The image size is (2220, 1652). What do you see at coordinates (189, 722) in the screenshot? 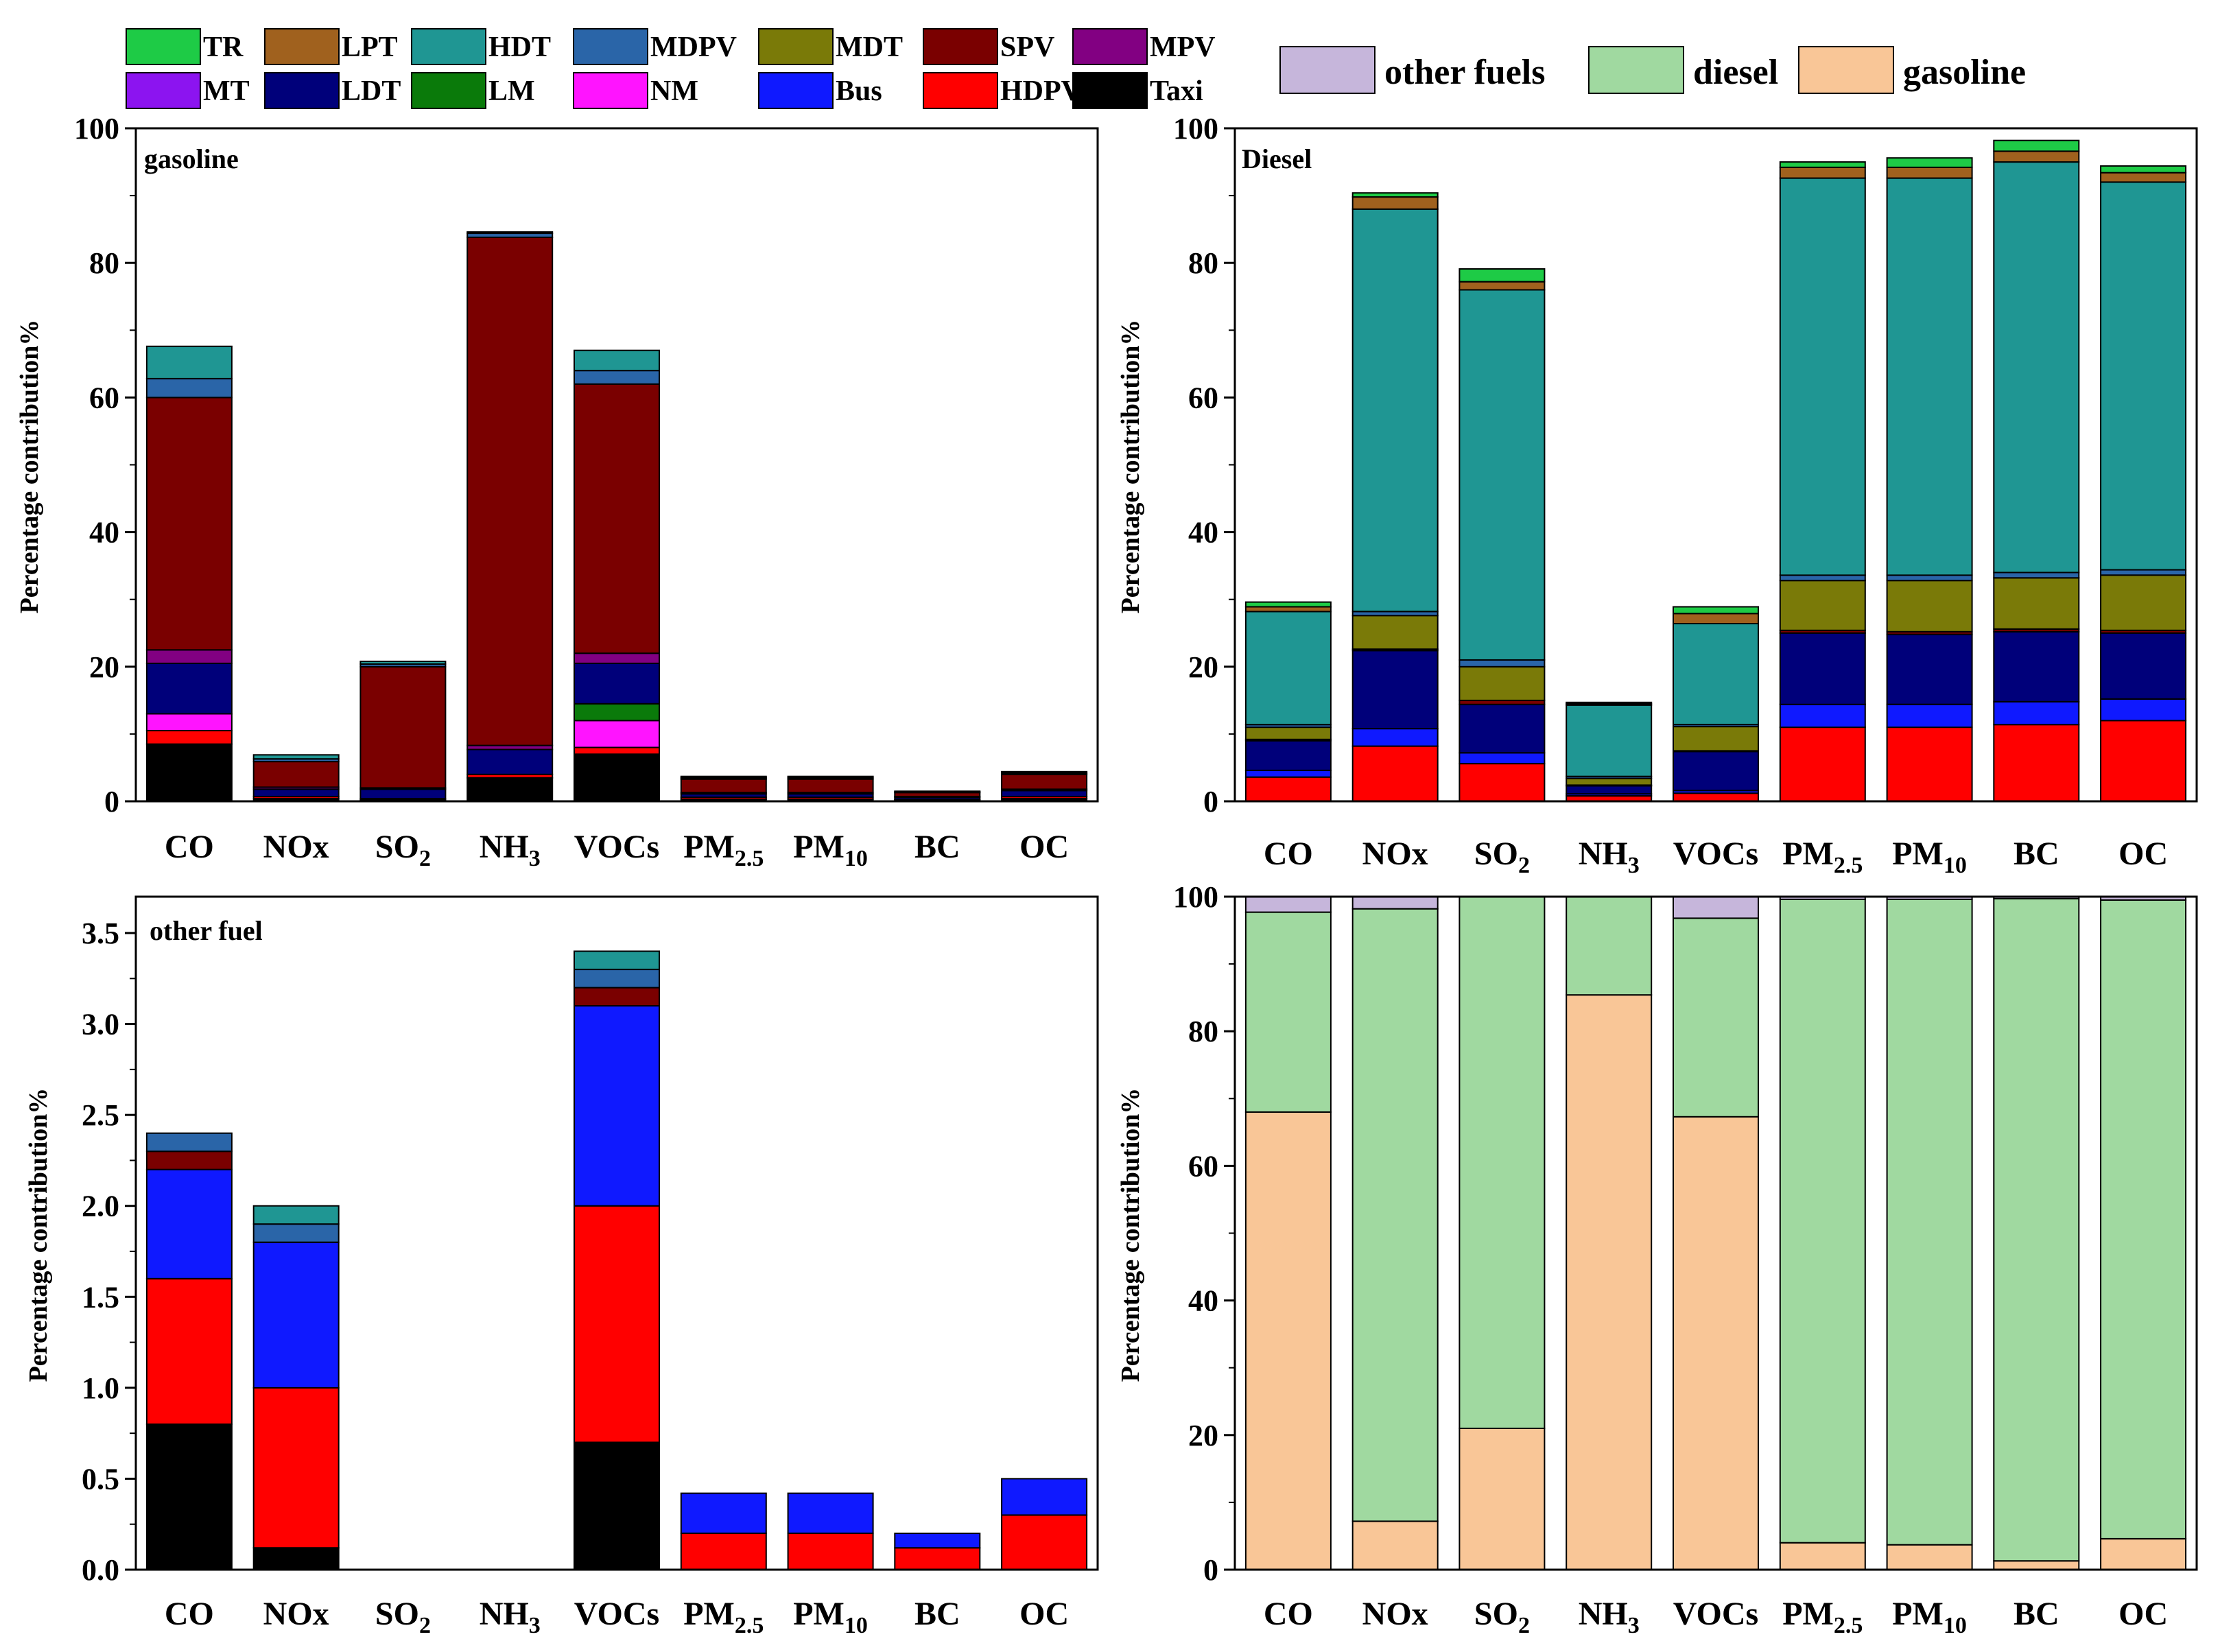
I see `bar-nm-co` at bounding box center [189, 722].